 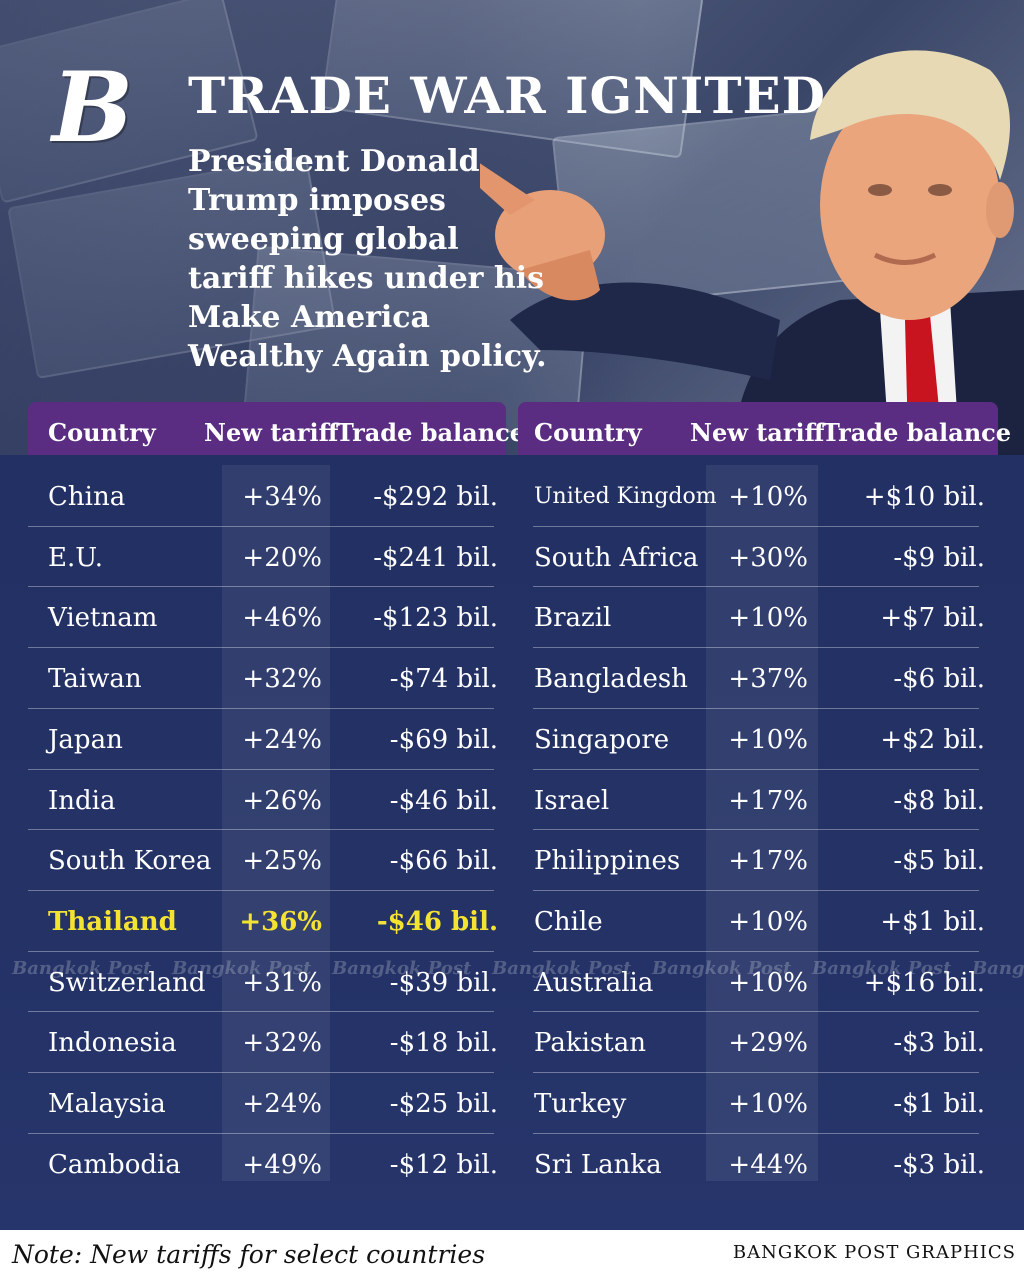 I want to click on right-table-row: Turkey +10% -$1 bil., so click(x=512, y=1102).